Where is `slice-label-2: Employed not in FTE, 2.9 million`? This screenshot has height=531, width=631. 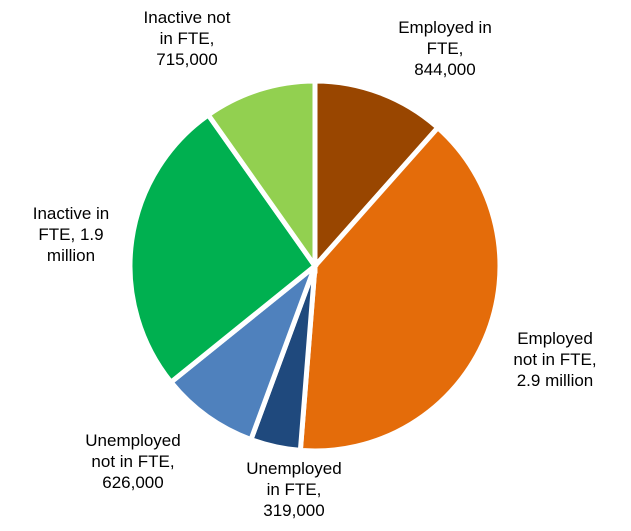
slice-label-2: Employed not in FTE, 2.9 million is located at coordinates (554, 359).